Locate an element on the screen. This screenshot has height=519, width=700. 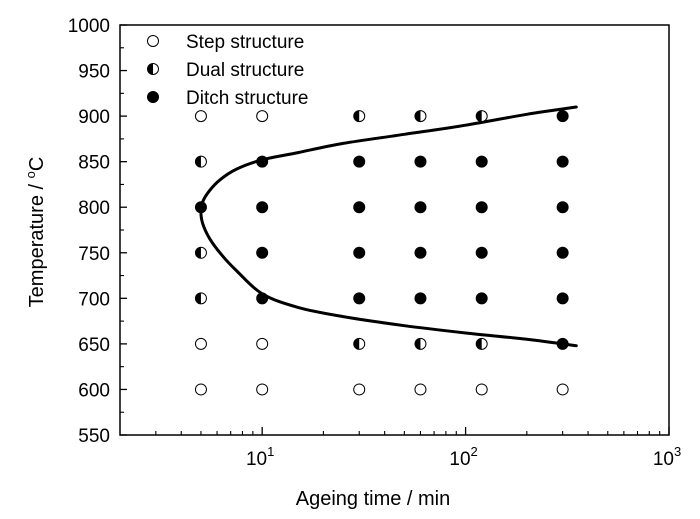
marker-ditch is located at coordinates (153, 97).